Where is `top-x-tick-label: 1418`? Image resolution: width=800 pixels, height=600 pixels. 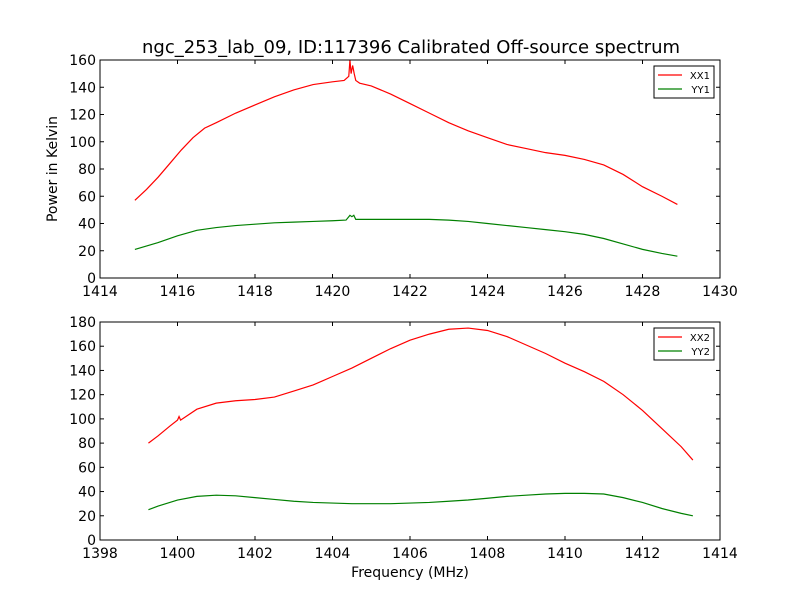 top-x-tick-label: 1418 is located at coordinates (255, 292).